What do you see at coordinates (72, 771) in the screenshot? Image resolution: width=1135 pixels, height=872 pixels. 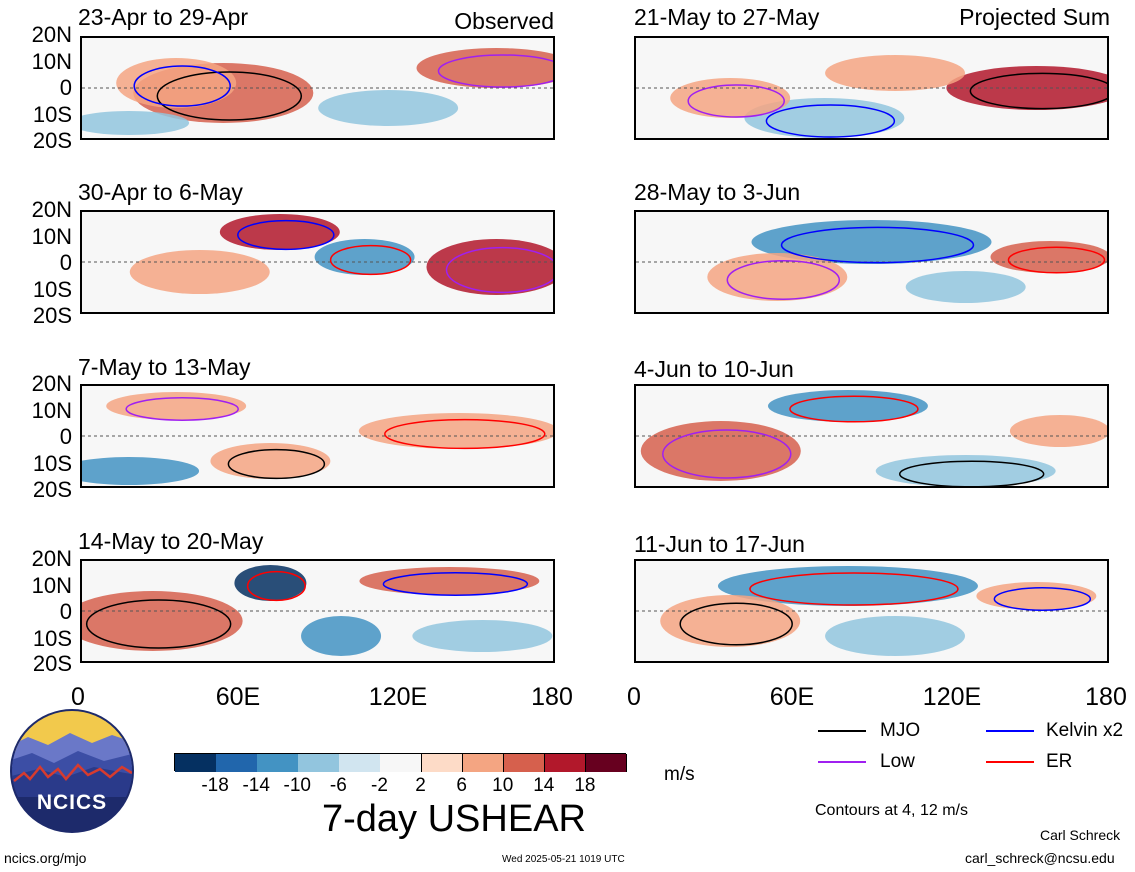 I see `ncics-logo: NCICS` at bounding box center [72, 771].